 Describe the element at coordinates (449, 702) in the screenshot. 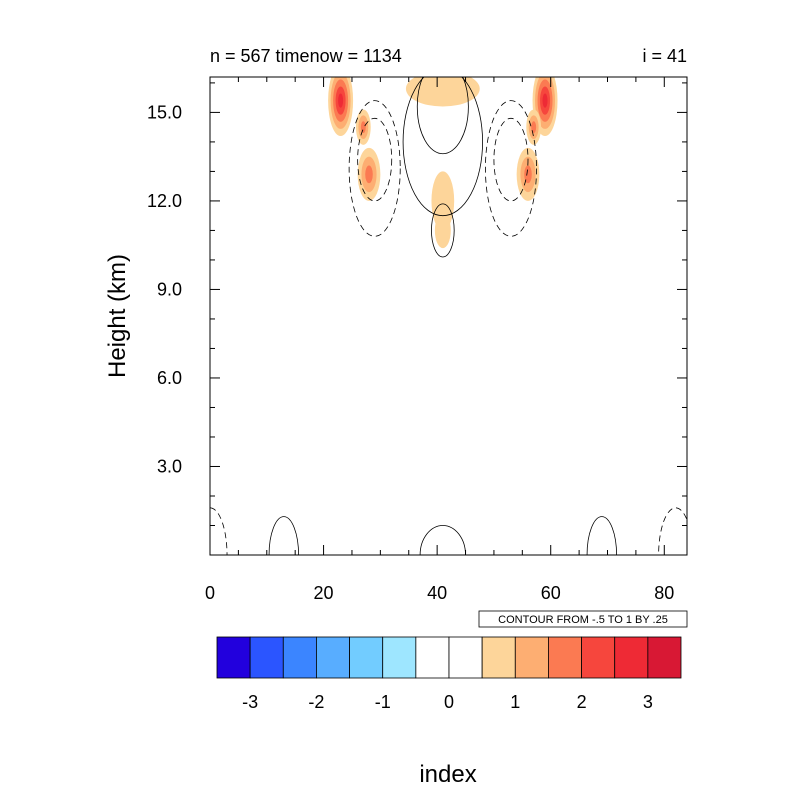

I see `colorbar-label-3: 0` at that location.